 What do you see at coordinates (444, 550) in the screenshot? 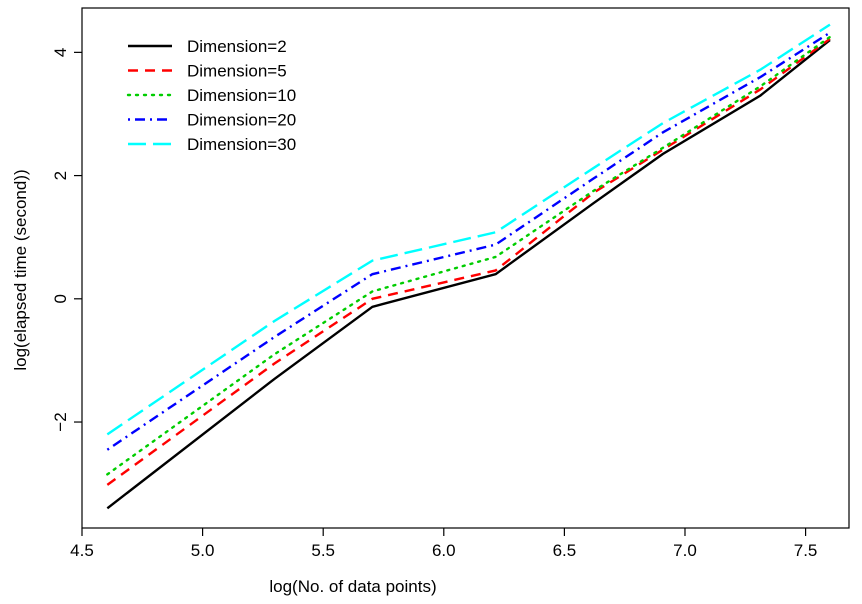
I see `x-tick-label: 6.0` at bounding box center [444, 550].